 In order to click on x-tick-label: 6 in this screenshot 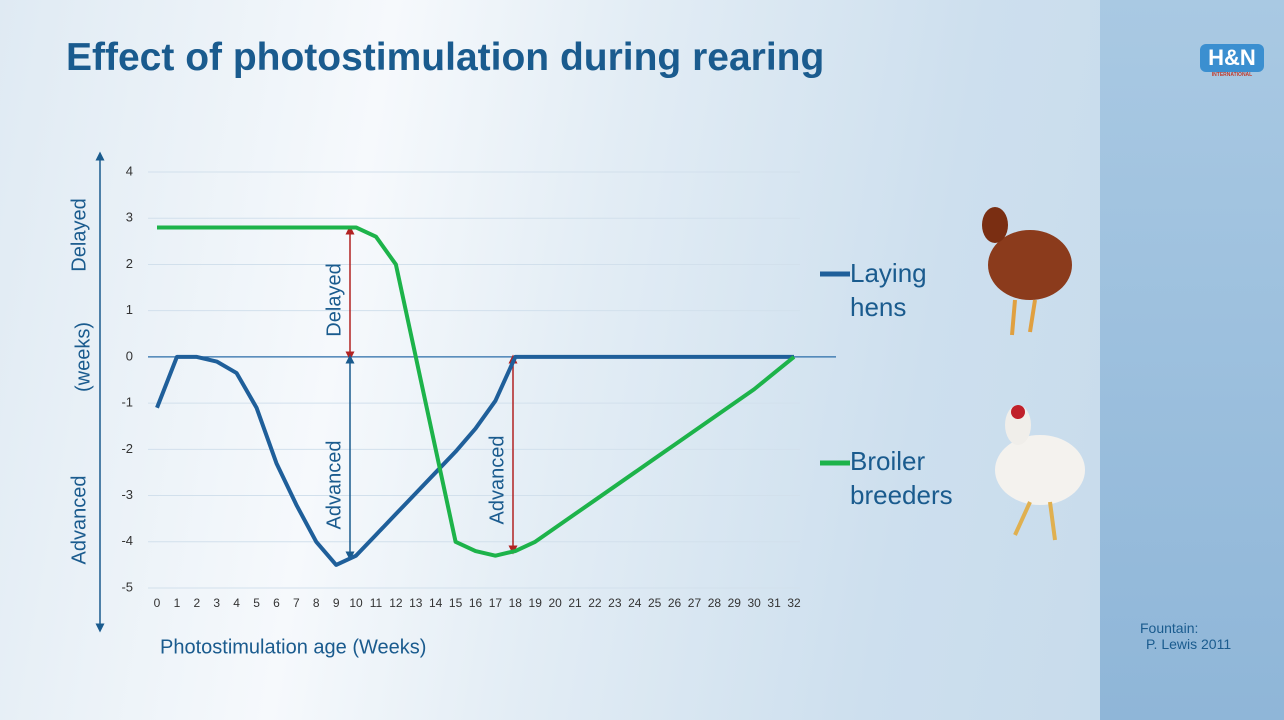, I will do `click(276, 603)`.